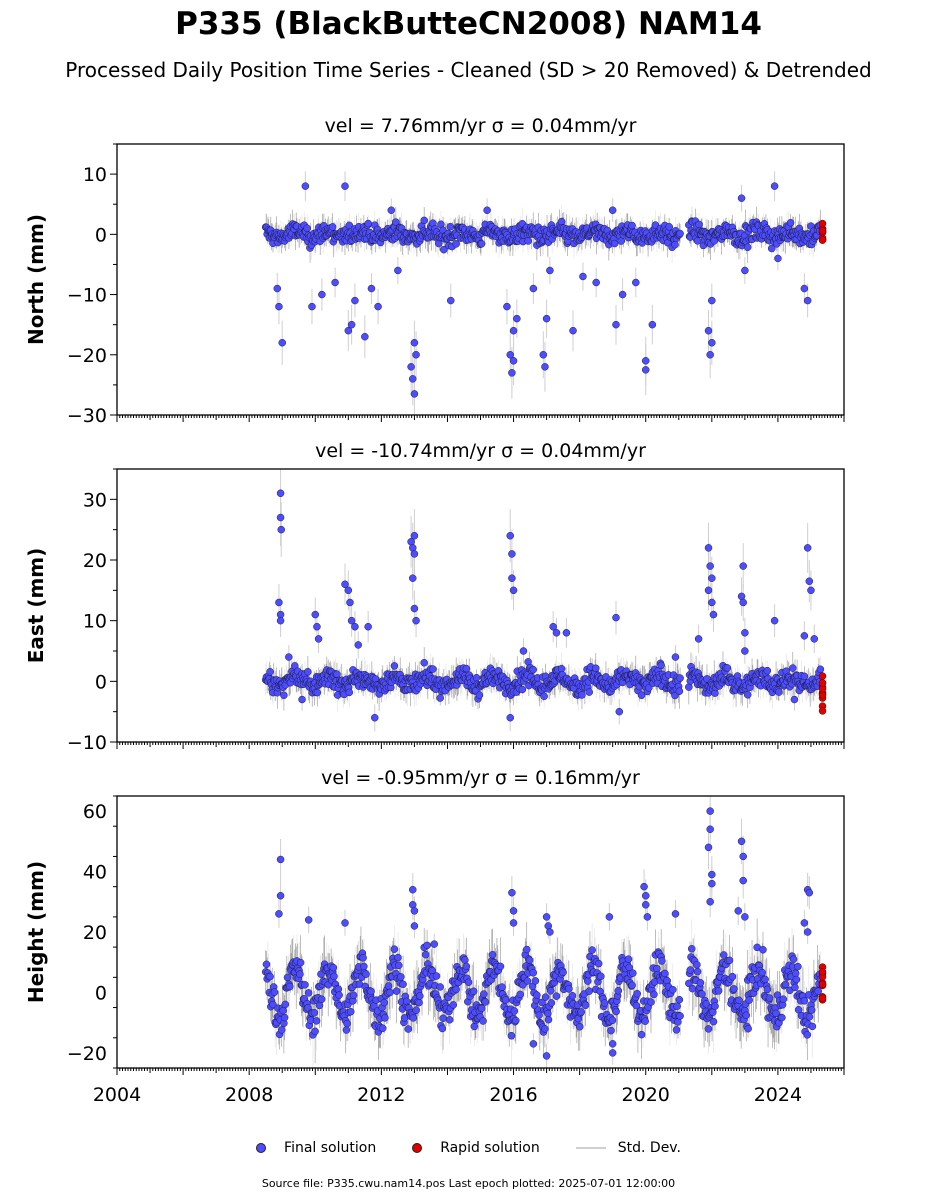 This screenshot has height=1200, width=937. I want to click on y-axis: 30 20 10 0 −10, so click(92, 611).